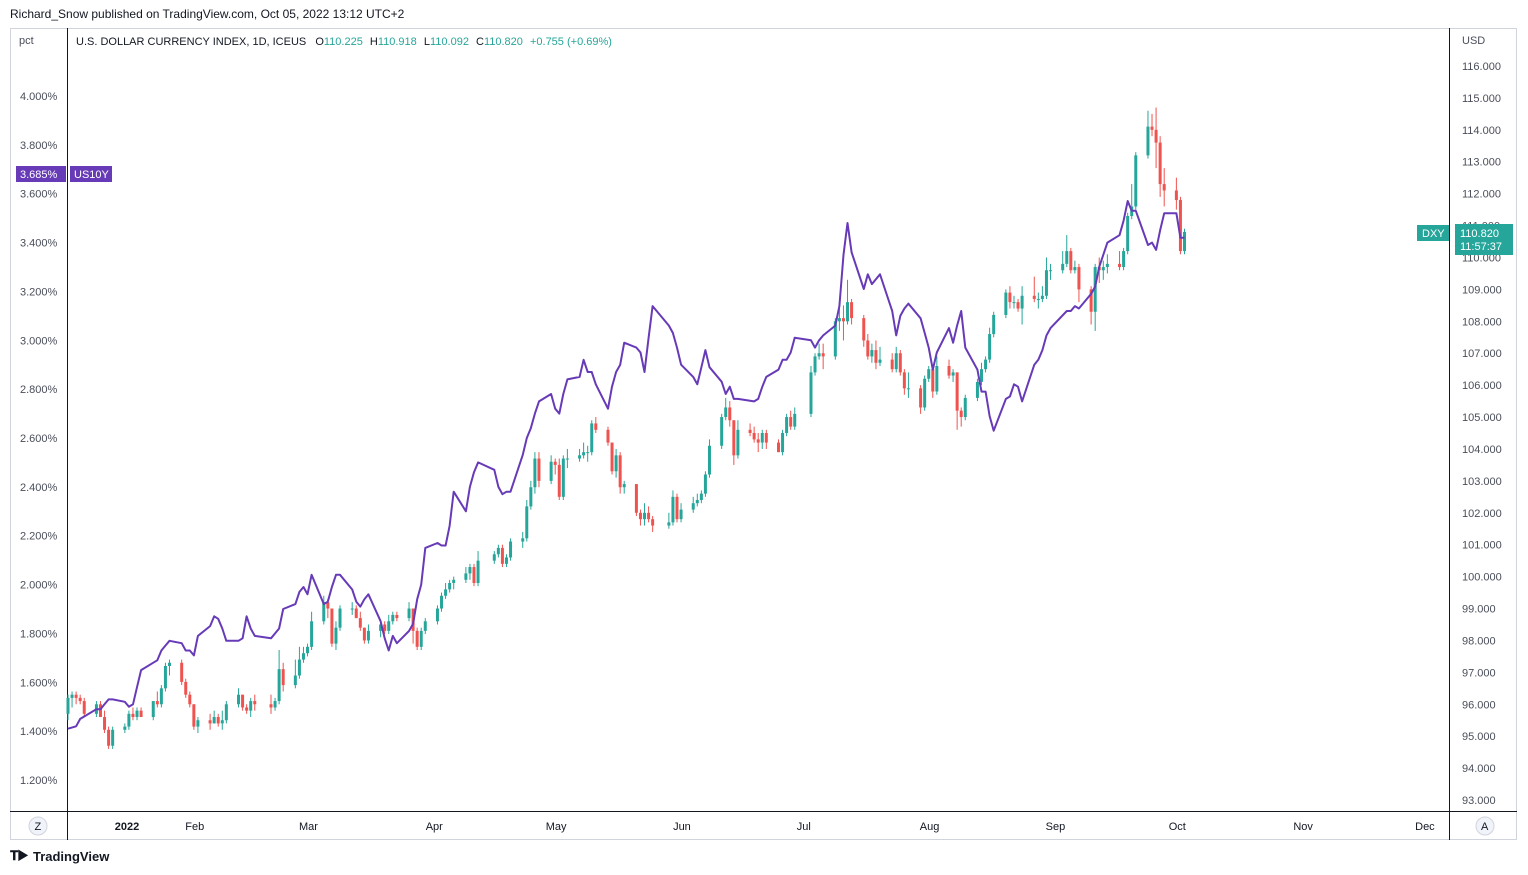 The height and width of the screenshot is (875, 1528). What do you see at coordinates (1482, 290) in the screenshot?
I see `right-axis-tick-label: 109.000` at bounding box center [1482, 290].